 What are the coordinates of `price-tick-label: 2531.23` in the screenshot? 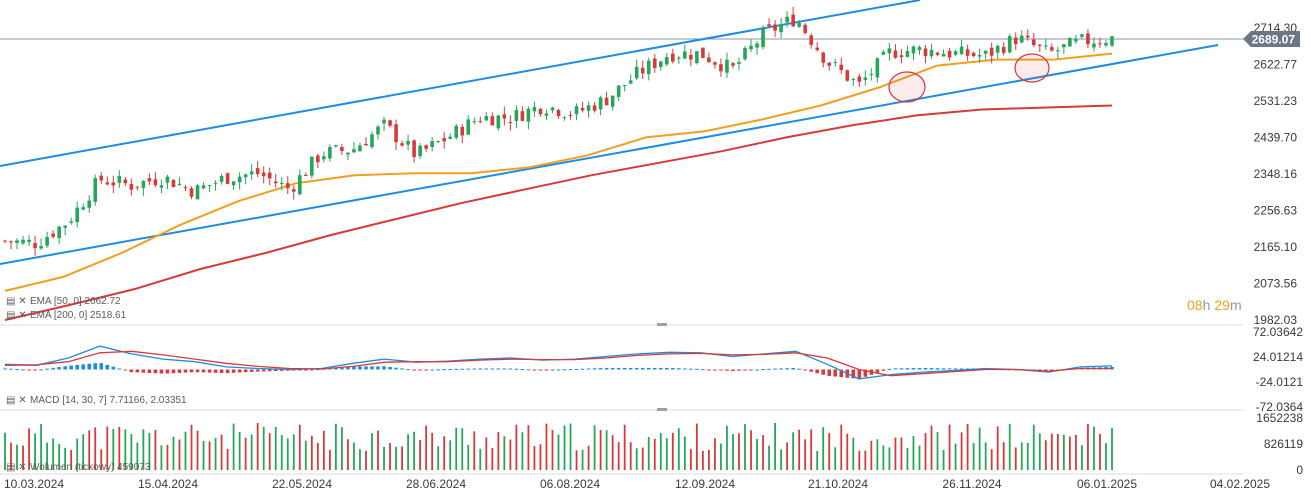 It's located at (1276, 101).